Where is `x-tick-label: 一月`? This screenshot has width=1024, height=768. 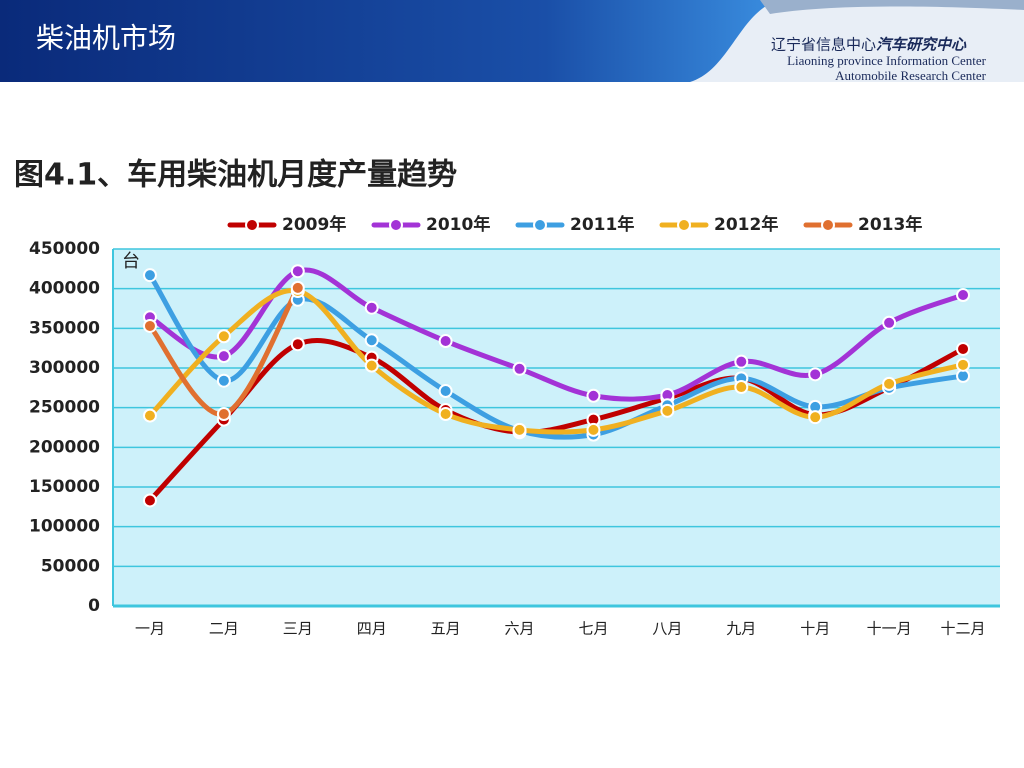 x-tick-label: 一月 is located at coordinates (150, 629).